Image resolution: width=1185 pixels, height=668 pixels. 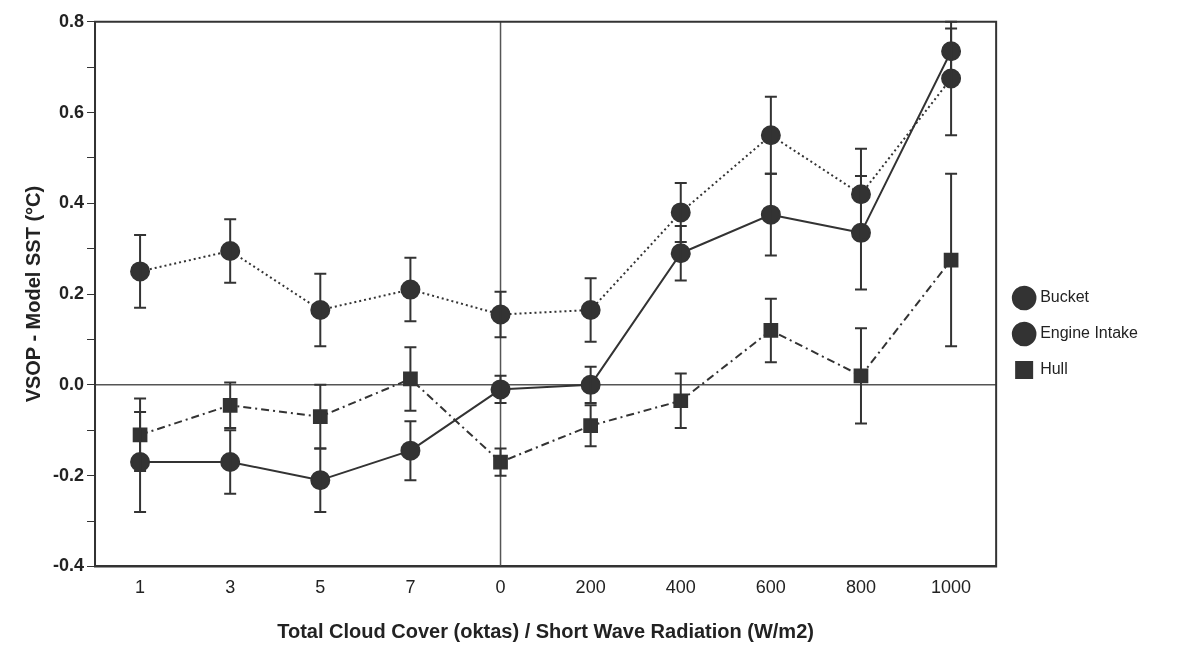 I want to click on y-tick-label: -0.4, so click(x=68, y=565).